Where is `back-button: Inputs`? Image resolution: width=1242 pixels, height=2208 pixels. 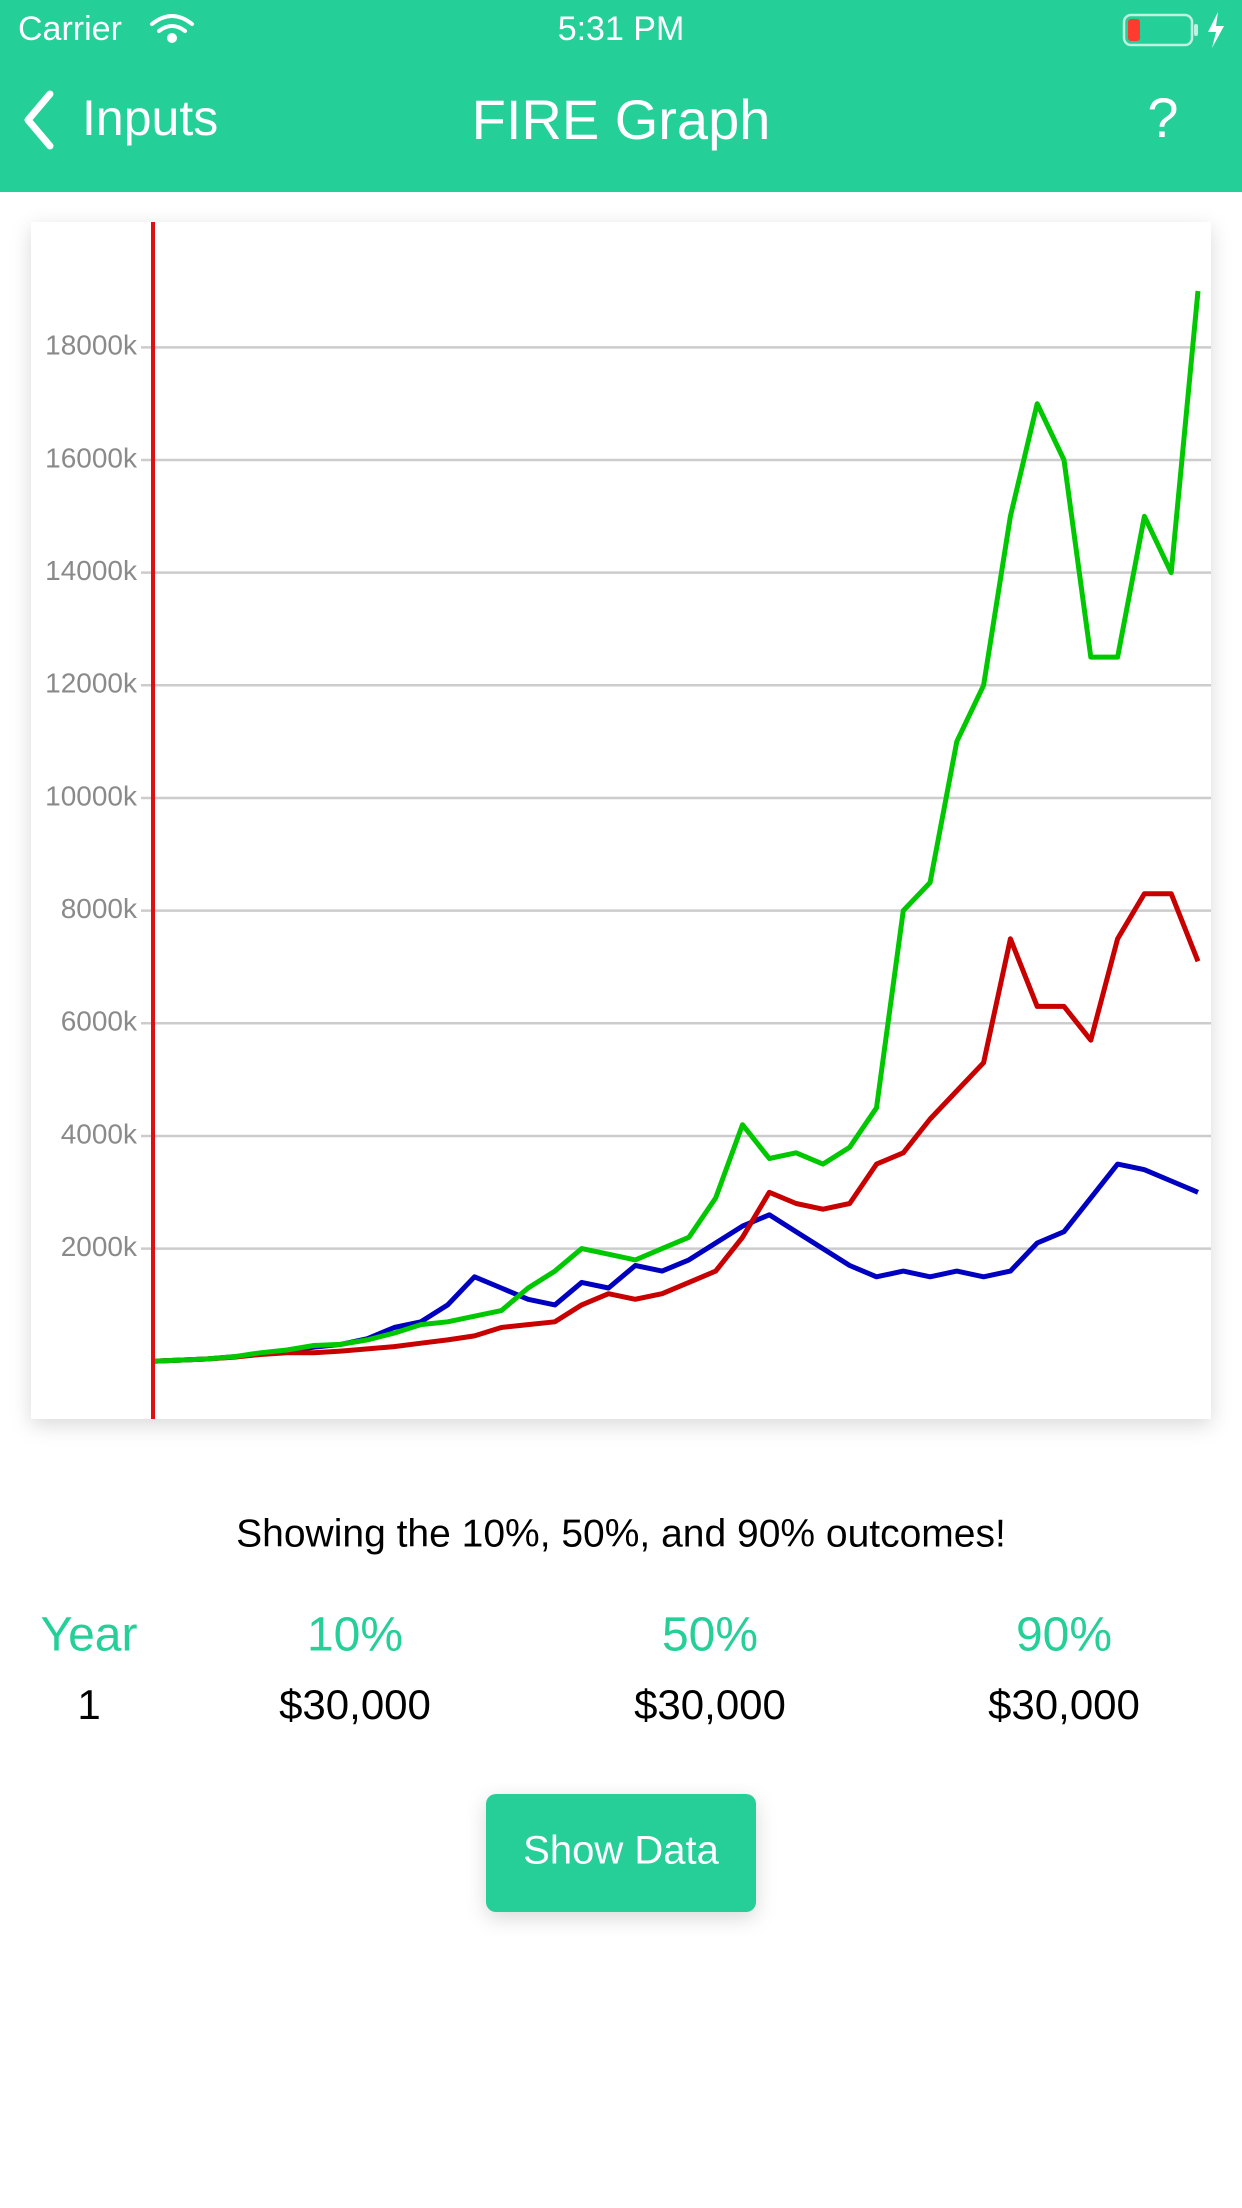
back-button: Inputs is located at coordinates (121, 120).